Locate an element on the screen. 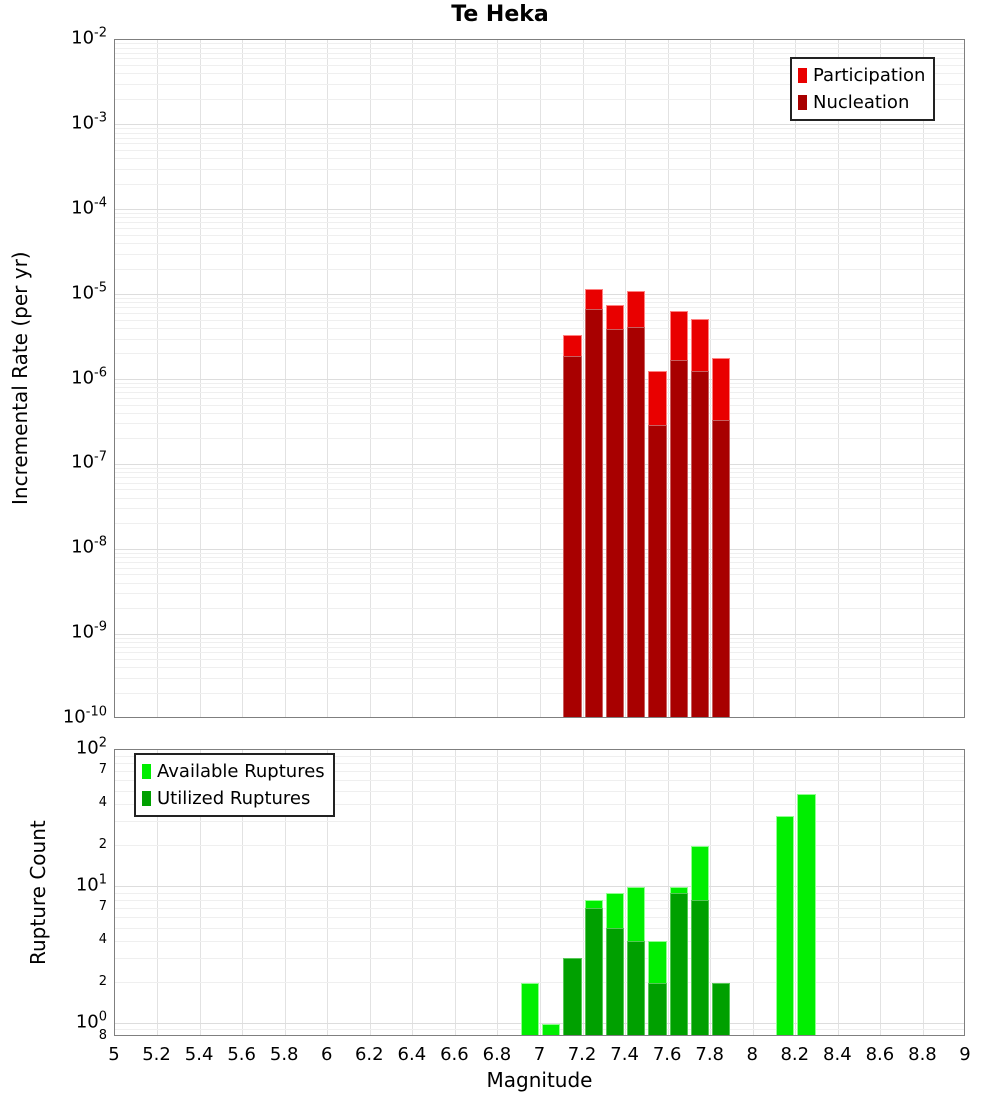  y-tick-label: 10⁻³ is located at coordinates (89, 122).